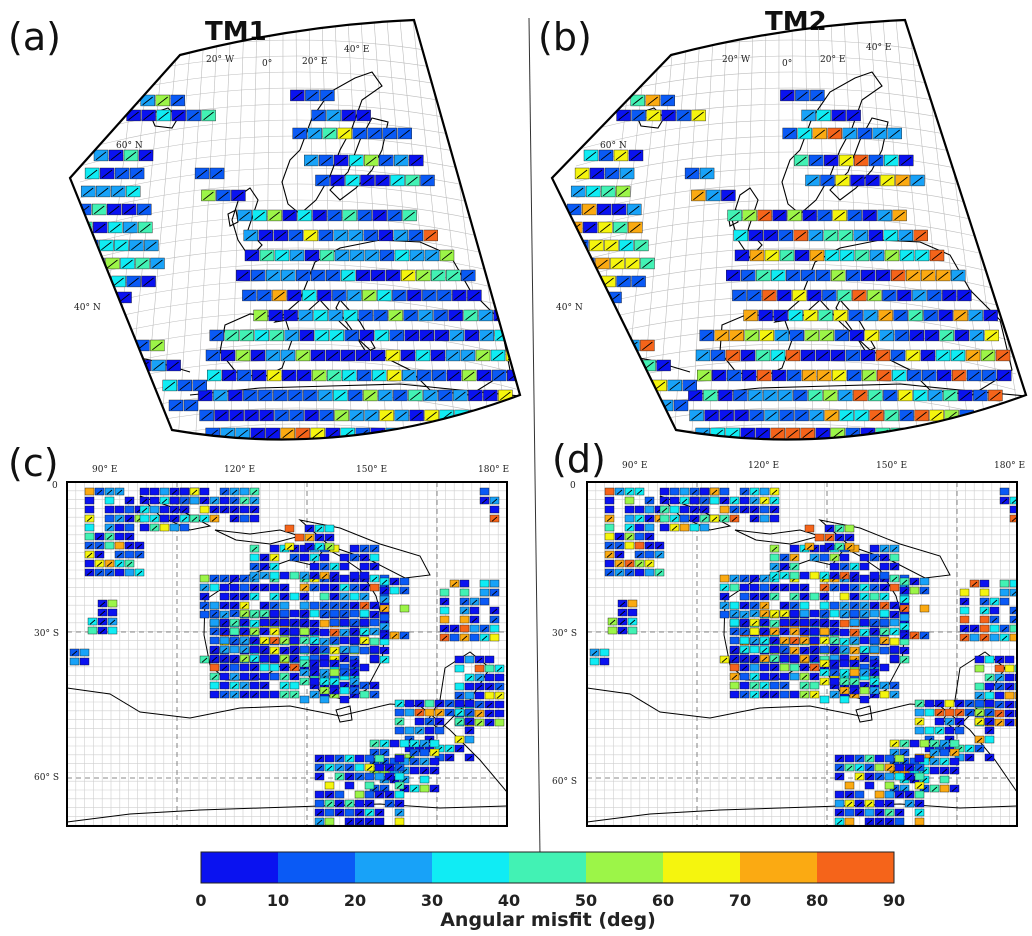  I want to click on map-d-lat-label: 30° S, so click(564, 634).